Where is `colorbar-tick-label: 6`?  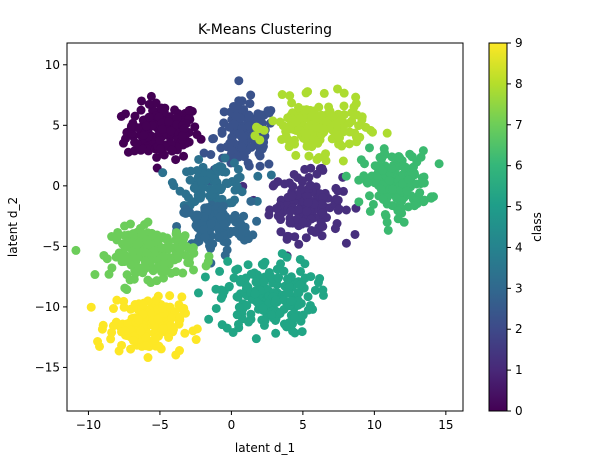
colorbar-tick-label: 6 is located at coordinates (519, 166).